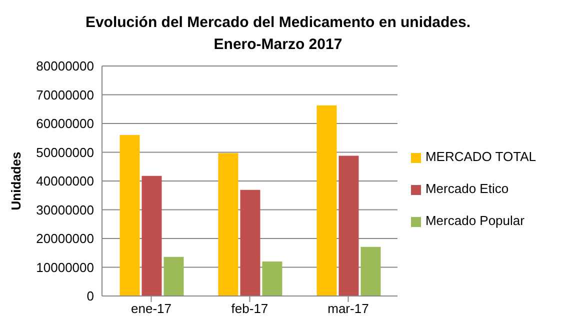 The height and width of the screenshot is (336, 564). What do you see at coordinates (474, 220) in the screenshot?
I see `legend-label: Mercado Popular` at bounding box center [474, 220].